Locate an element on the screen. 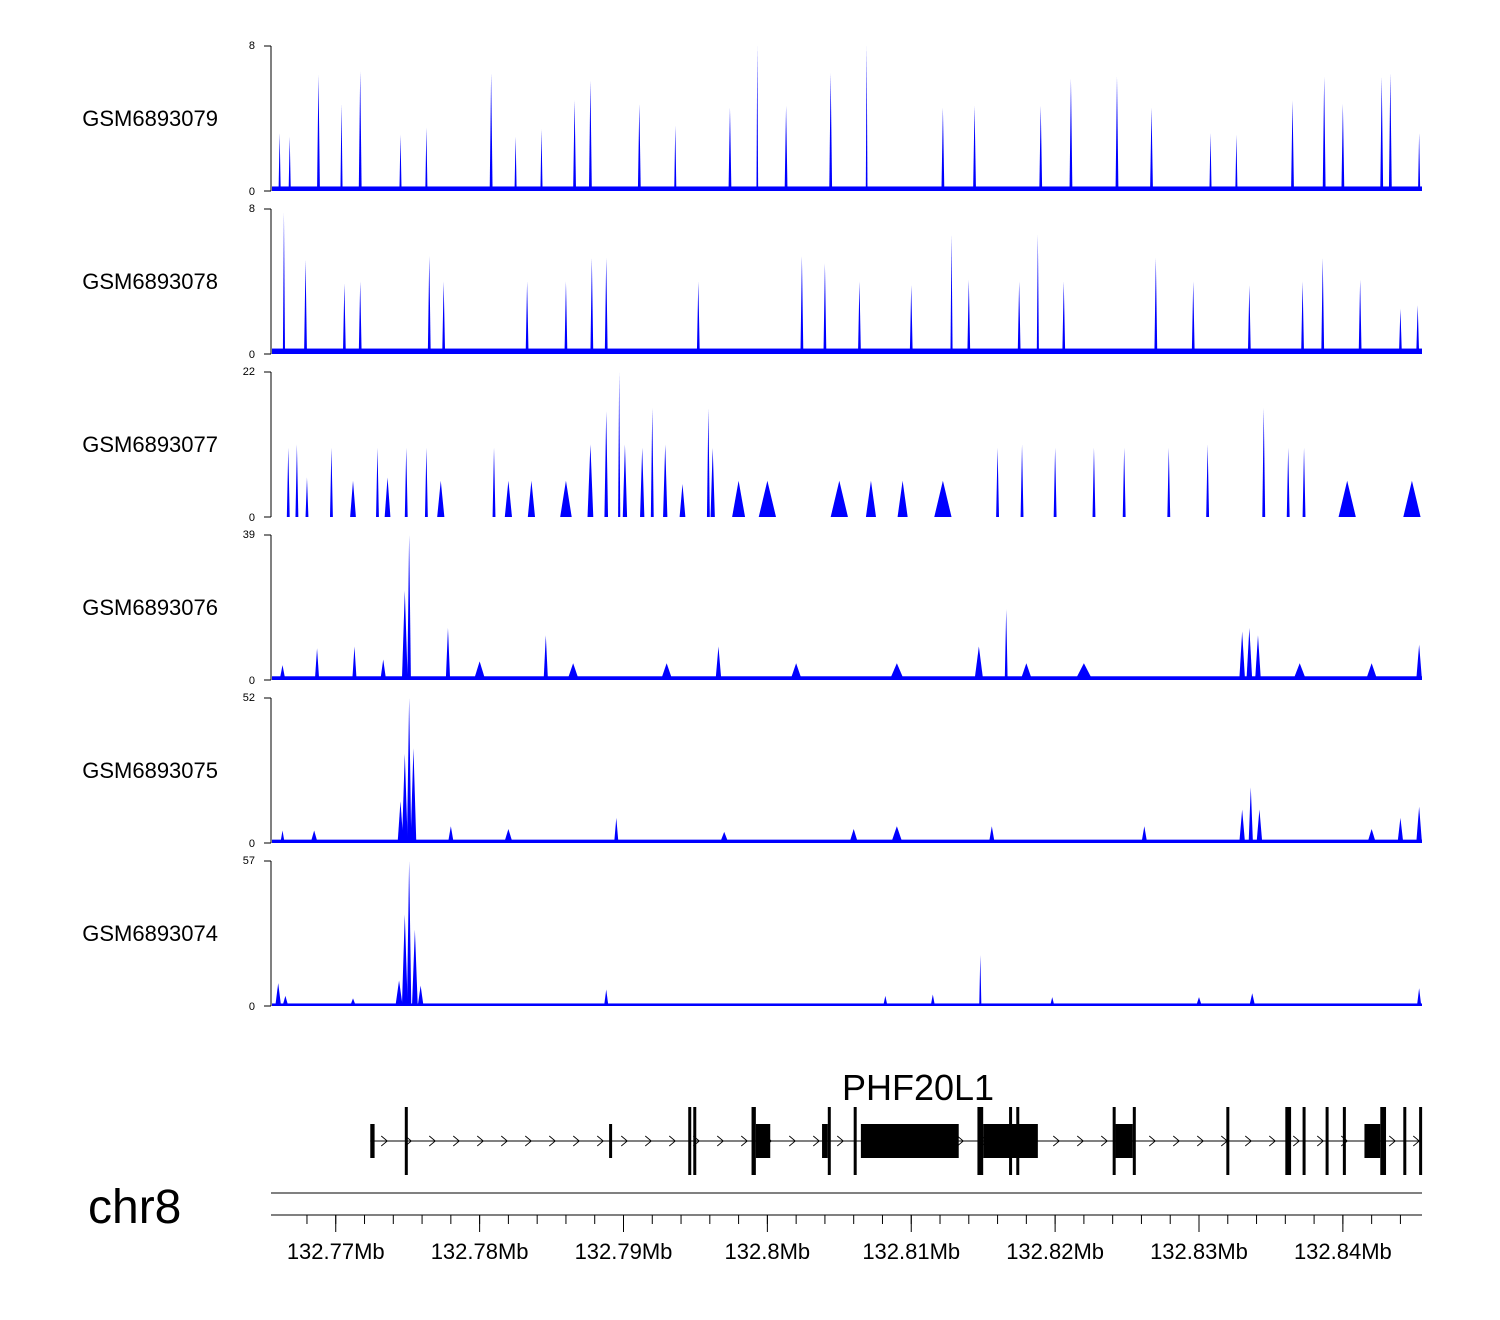 Image resolution: width=1500 pixels, height=1320 pixels. track-label: GSM6893078 is located at coordinates (150, 281).